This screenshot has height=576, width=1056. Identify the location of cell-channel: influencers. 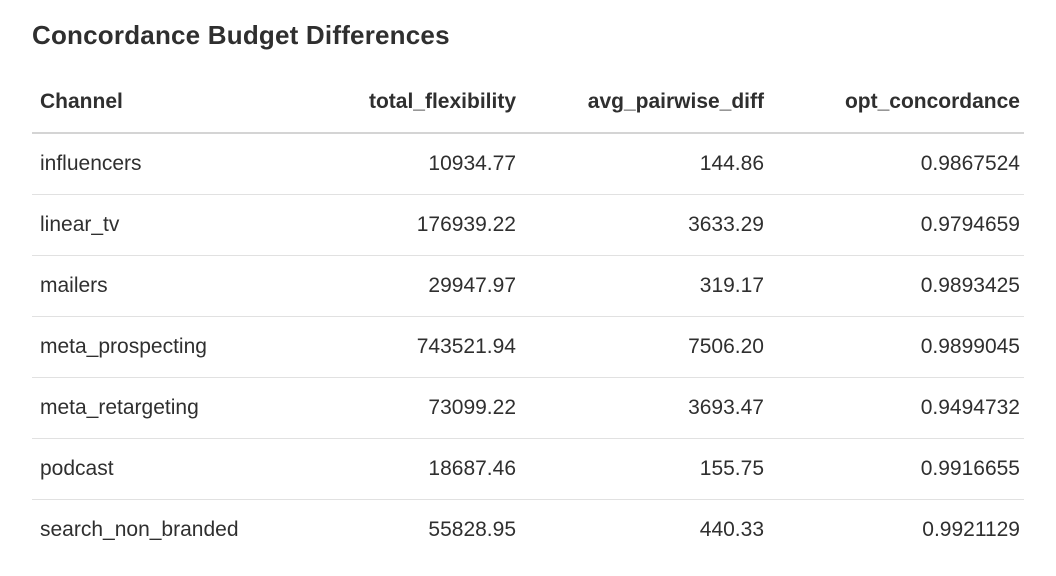
(157, 164).